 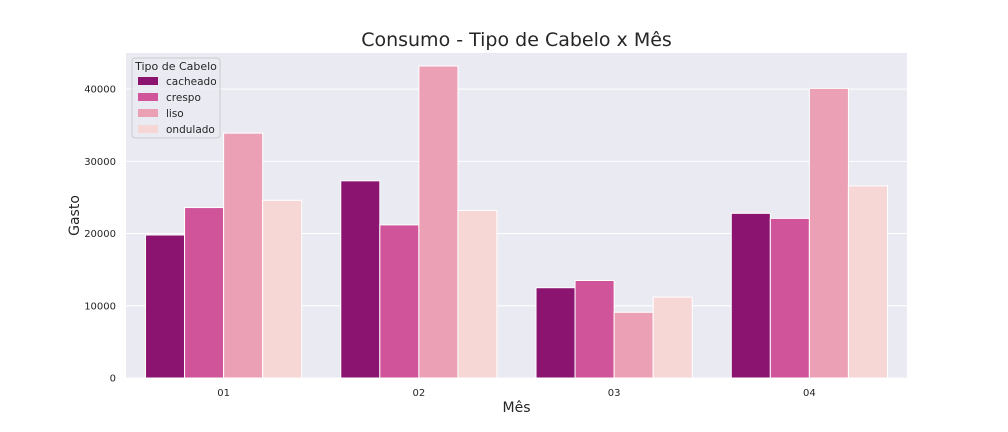 I want to click on legend-swatch-cacheado, so click(x=148, y=81).